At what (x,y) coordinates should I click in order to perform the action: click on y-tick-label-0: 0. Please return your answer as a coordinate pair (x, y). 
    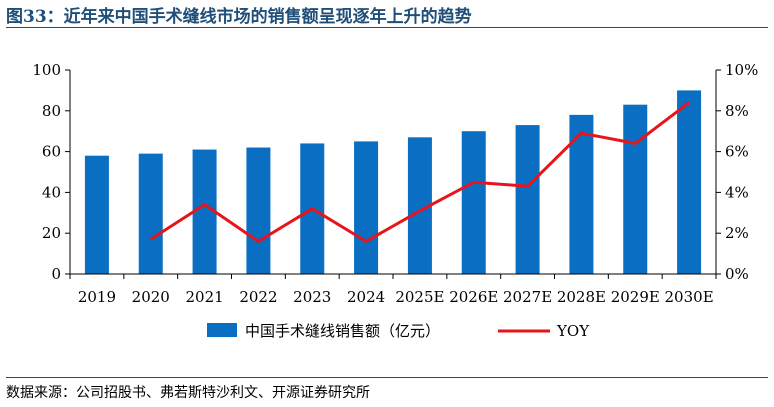
    Looking at the image, I should click on (56, 274).